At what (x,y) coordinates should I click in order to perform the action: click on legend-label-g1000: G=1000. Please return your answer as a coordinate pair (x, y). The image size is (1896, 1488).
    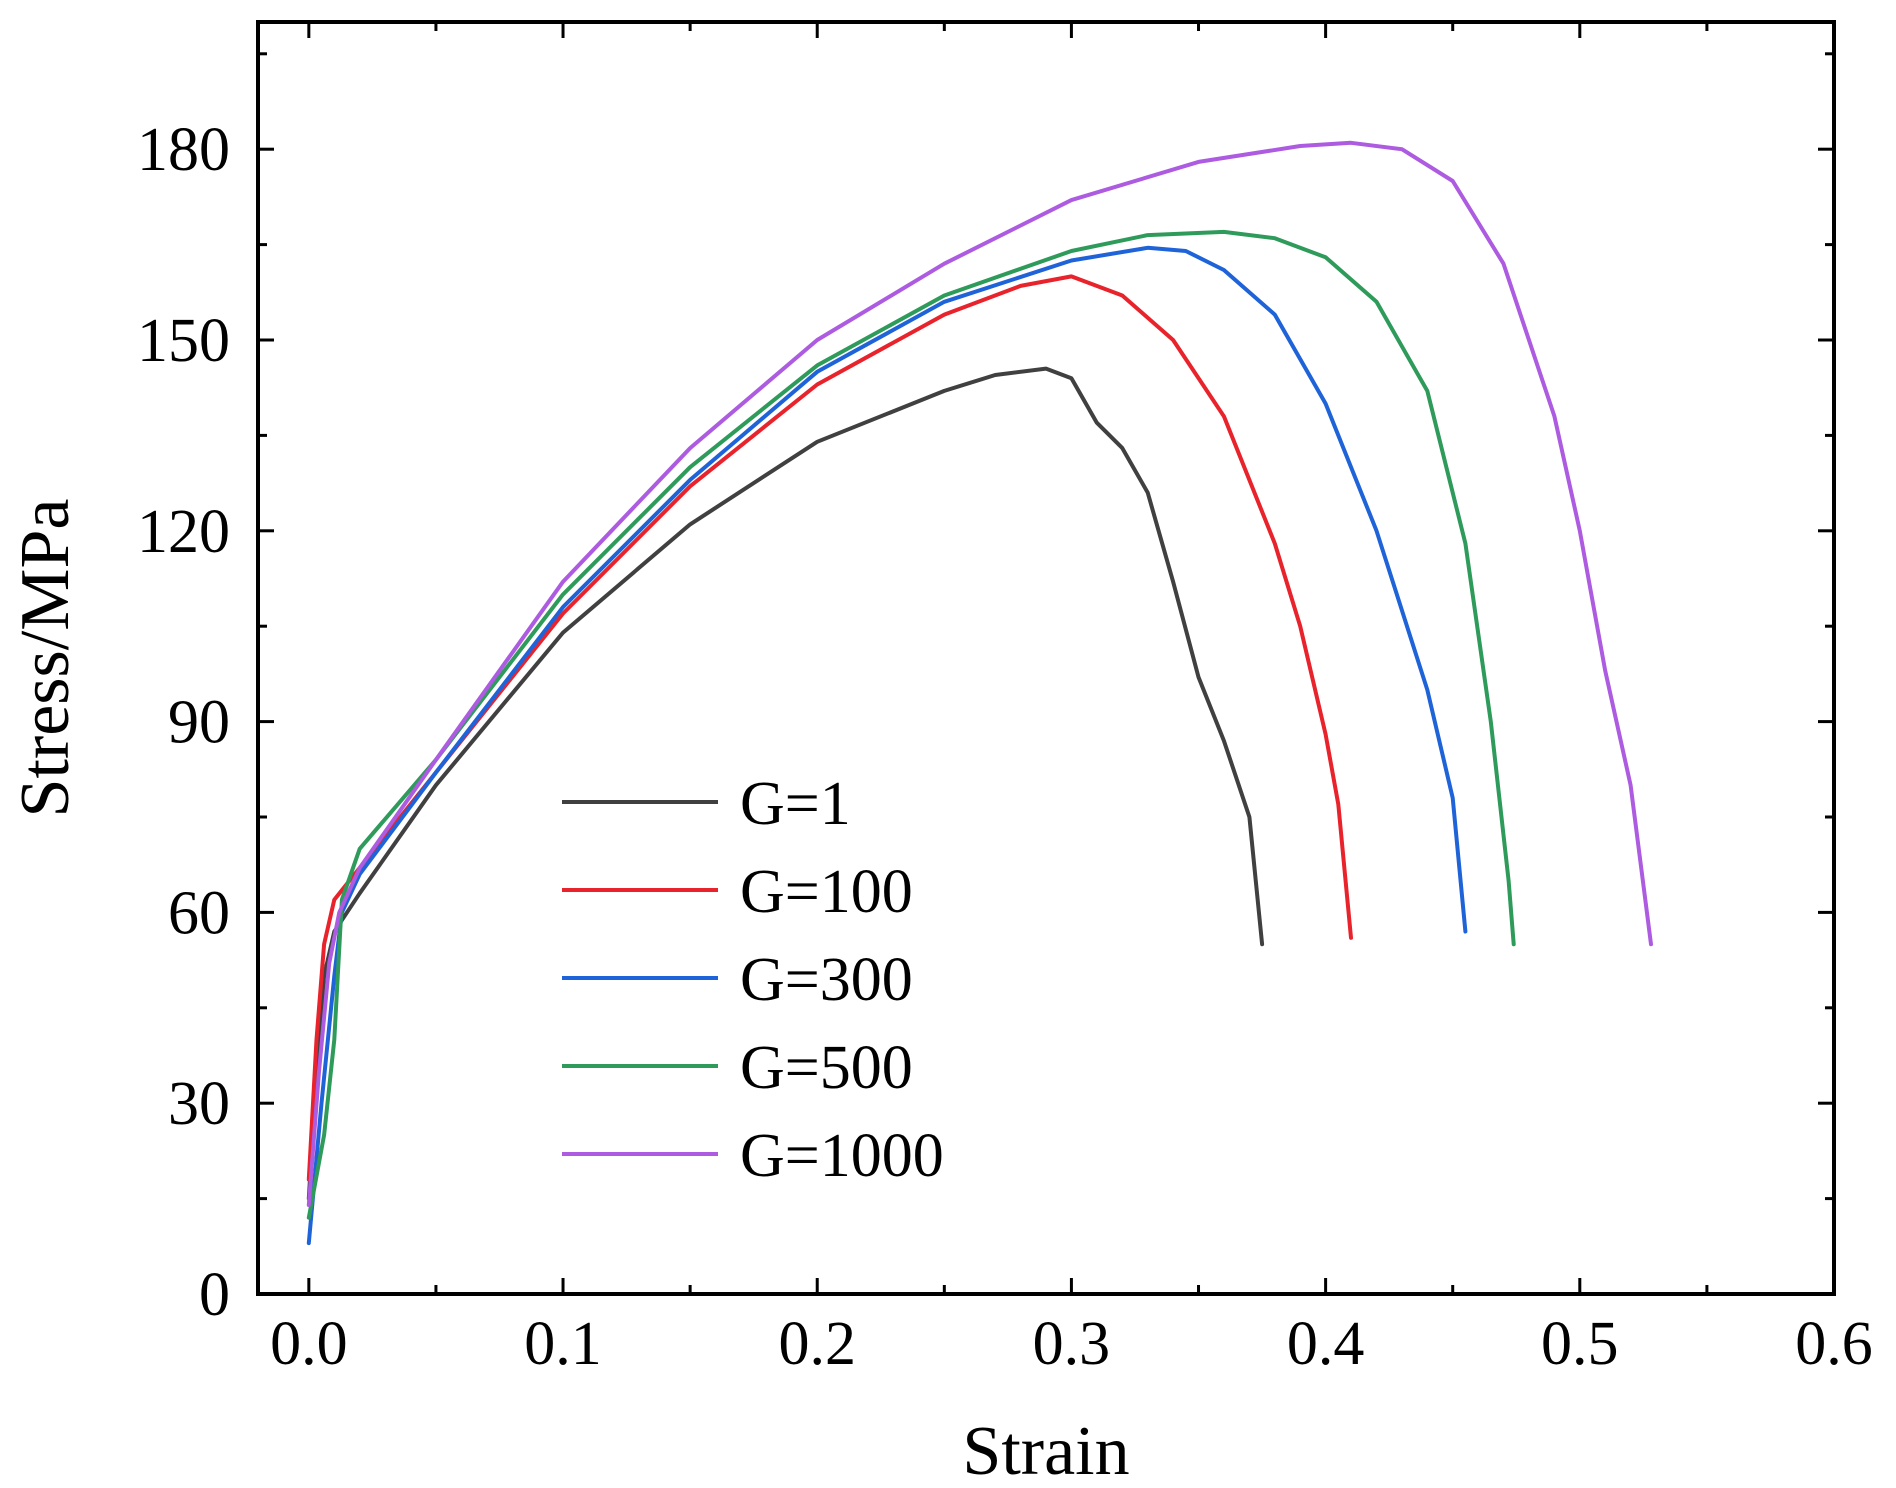
    Looking at the image, I should click on (842, 1156).